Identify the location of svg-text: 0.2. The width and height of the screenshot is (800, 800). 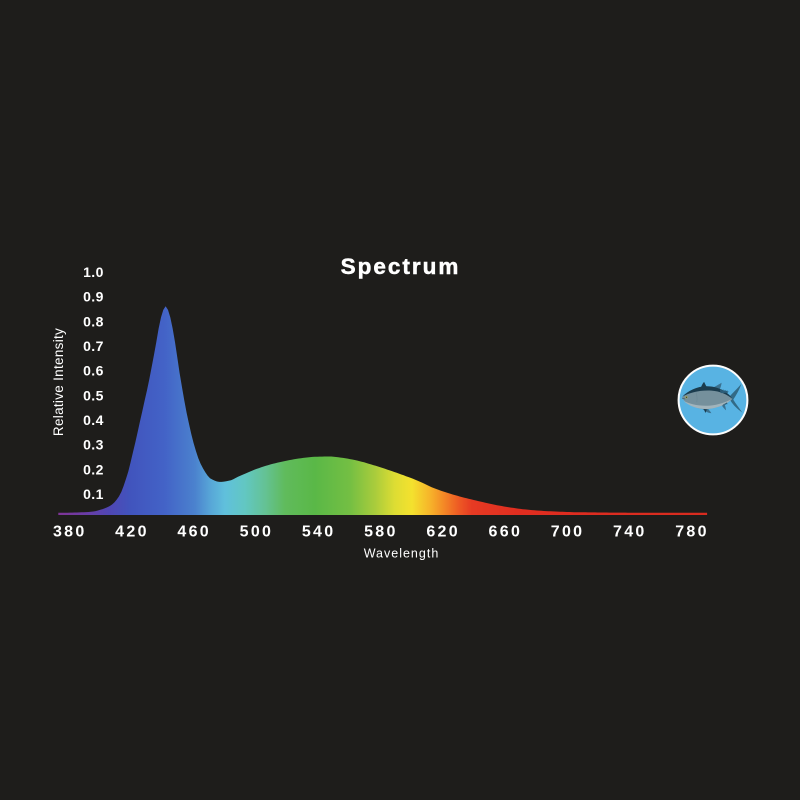
(93, 469).